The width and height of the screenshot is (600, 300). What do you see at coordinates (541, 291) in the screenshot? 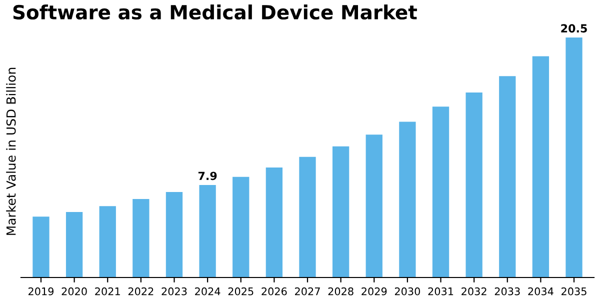
I see `x-tick-label: 2034` at bounding box center [541, 291].